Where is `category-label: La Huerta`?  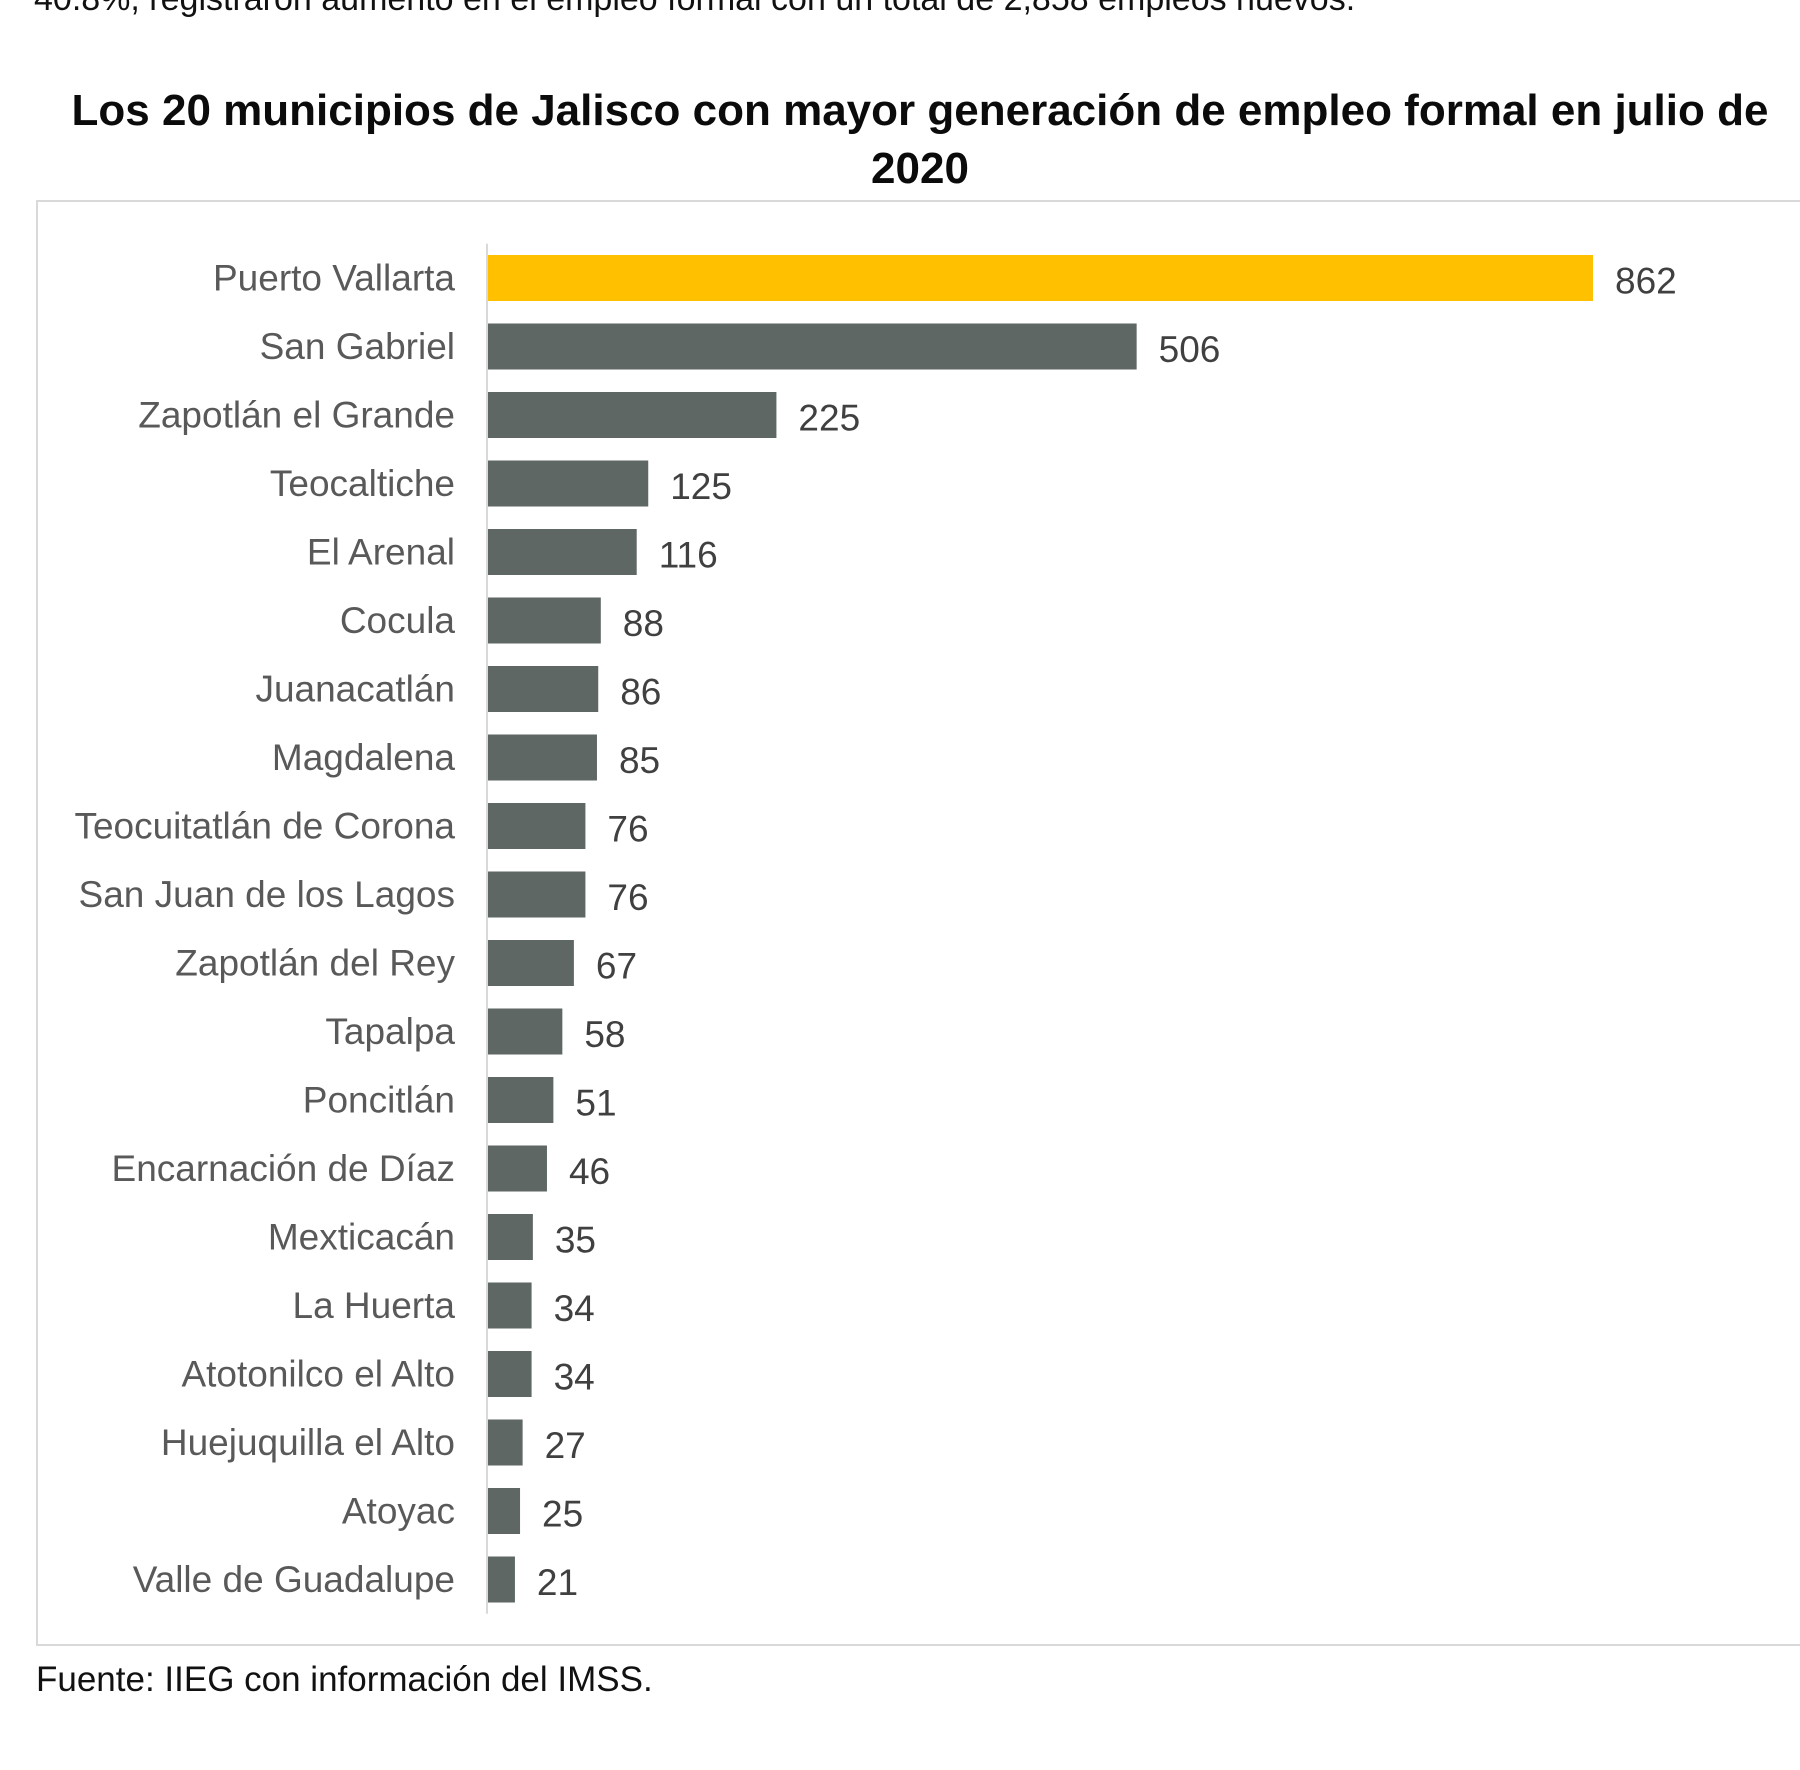
category-label: La Huerta is located at coordinates (374, 1305).